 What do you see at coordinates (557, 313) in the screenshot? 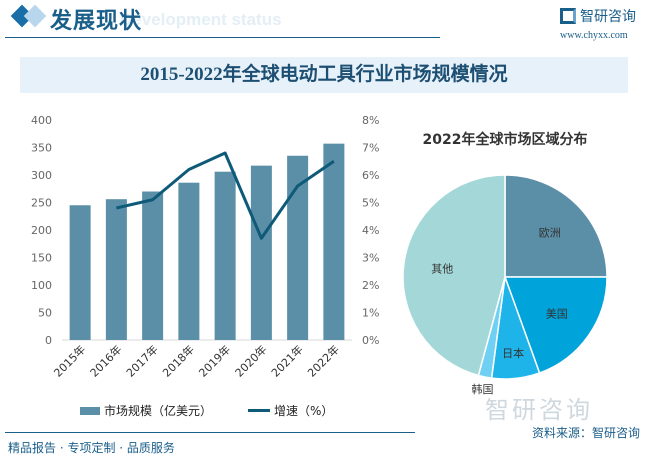
I see `pie-label: 美国` at bounding box center [557, 313].